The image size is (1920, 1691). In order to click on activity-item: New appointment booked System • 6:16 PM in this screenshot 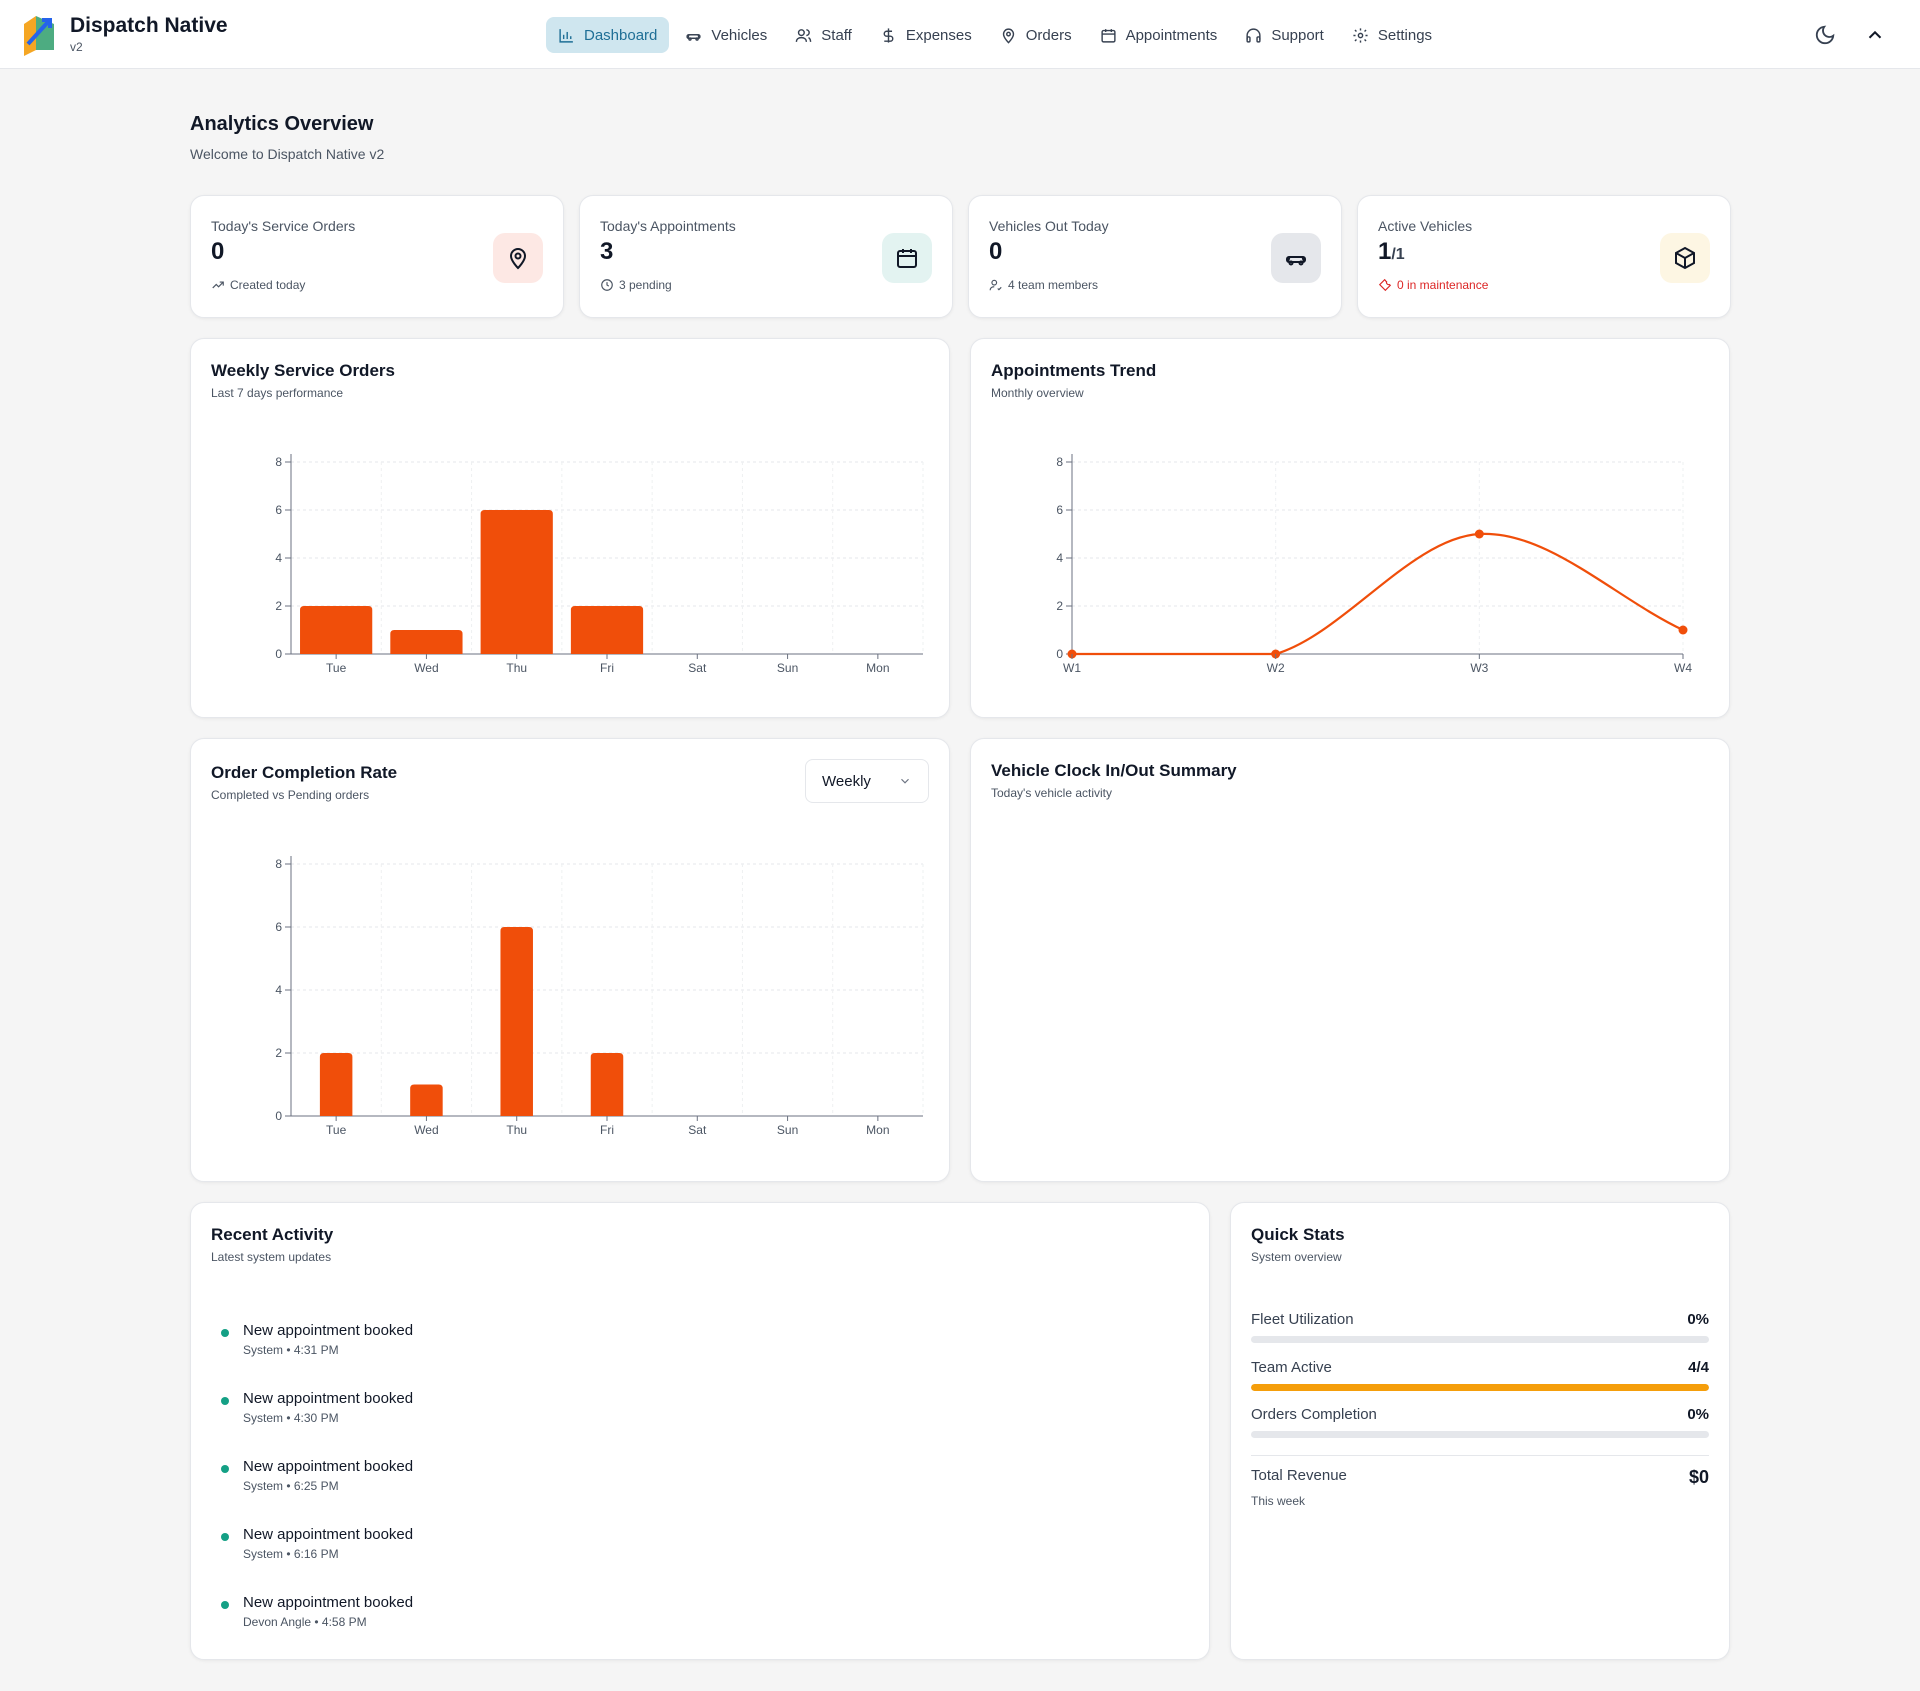, I will do `click(312, 1559)`.